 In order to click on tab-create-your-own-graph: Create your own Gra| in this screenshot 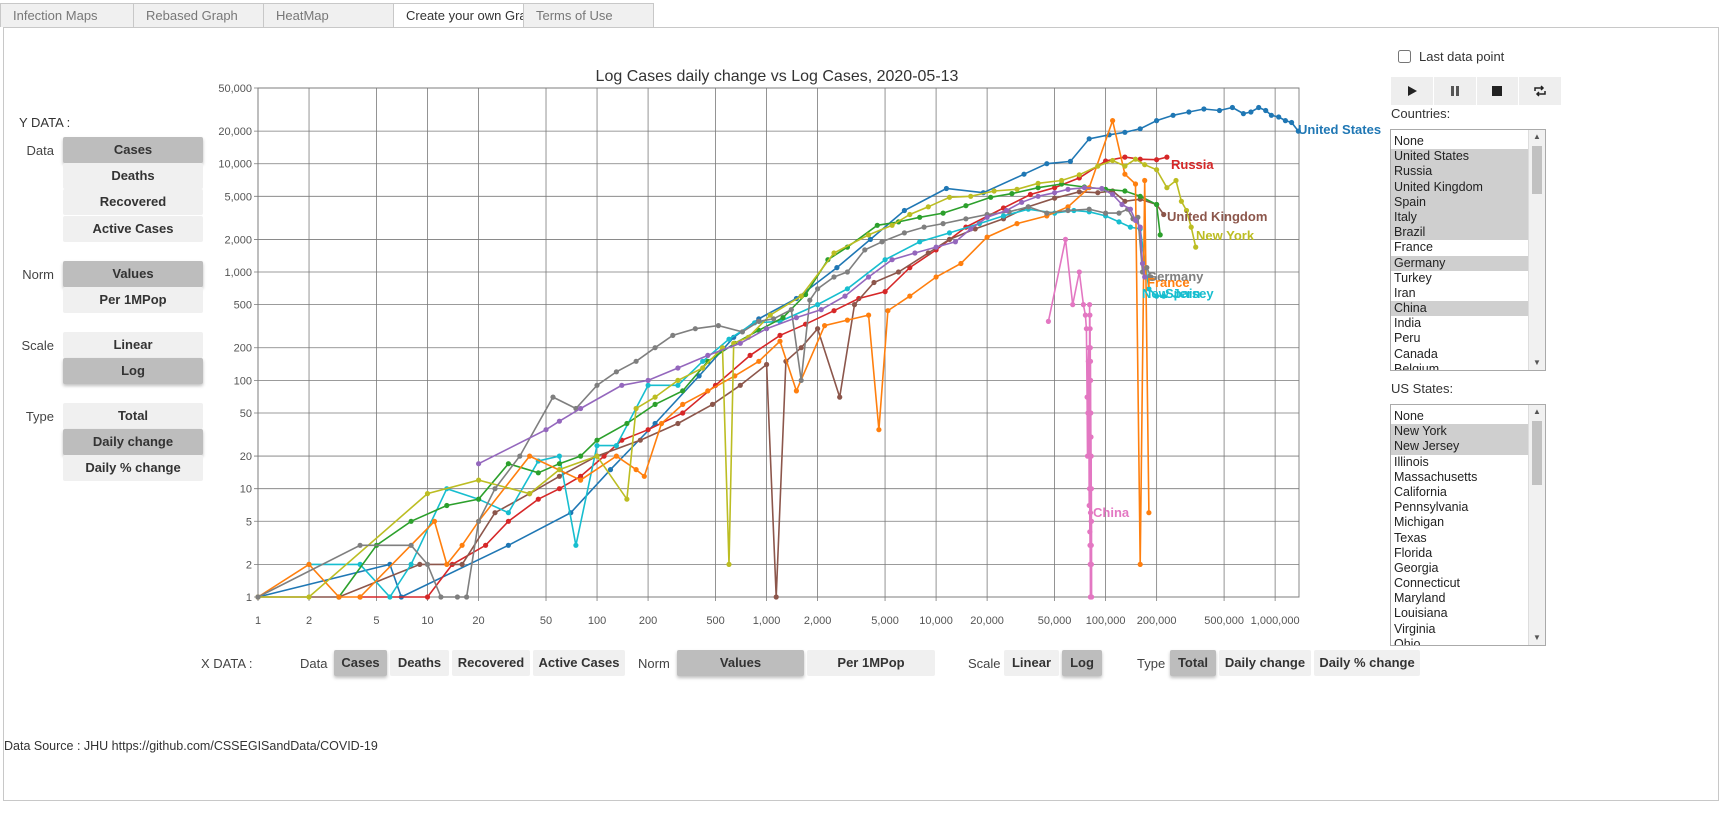, I will do `click(458, 15)`.